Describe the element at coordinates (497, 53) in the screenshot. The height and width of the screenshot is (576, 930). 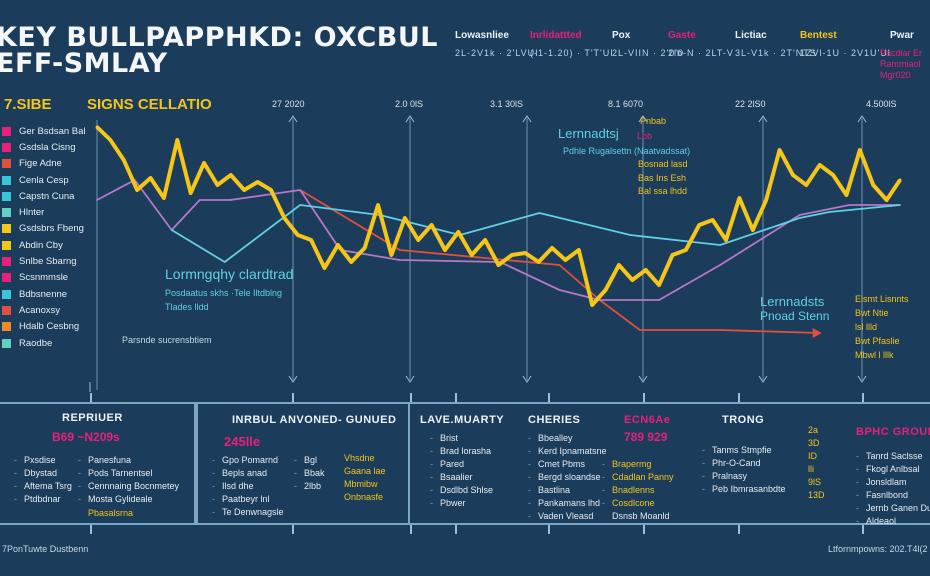
I see `legend-value: 2L-2V1k · 2'LVUI` at that location.